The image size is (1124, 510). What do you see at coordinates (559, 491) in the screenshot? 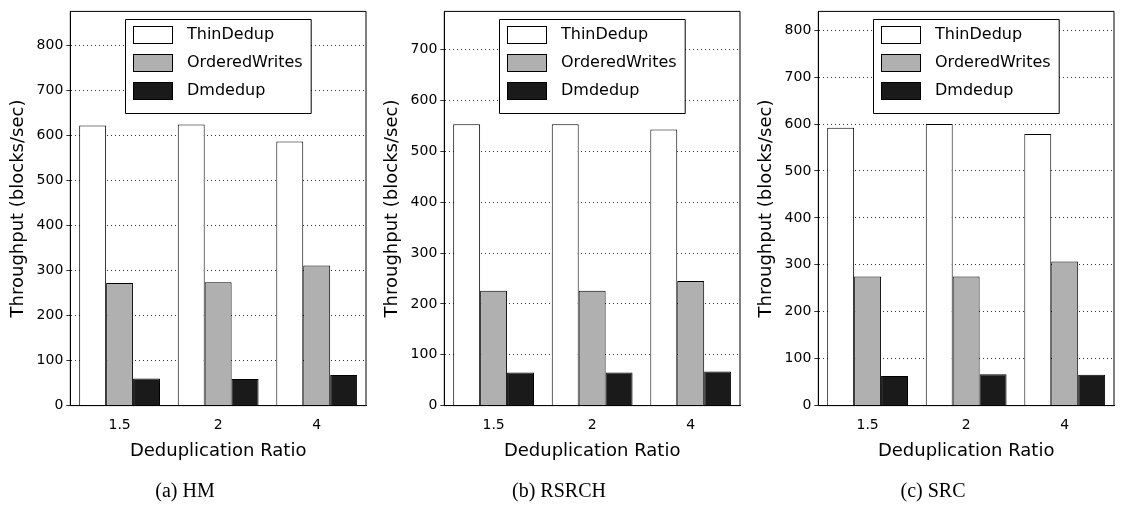
I see `text: (b) RSRCH` at bounding box center [559, 491].